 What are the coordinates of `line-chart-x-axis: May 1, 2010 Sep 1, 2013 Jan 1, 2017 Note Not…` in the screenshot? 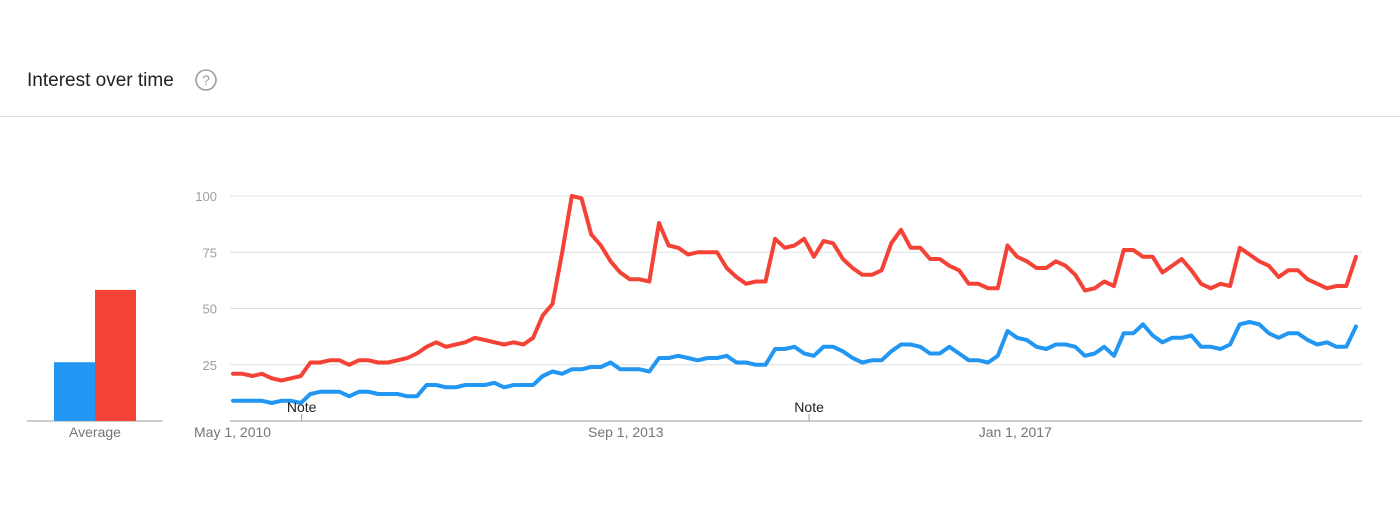 It's located at (778, 419).